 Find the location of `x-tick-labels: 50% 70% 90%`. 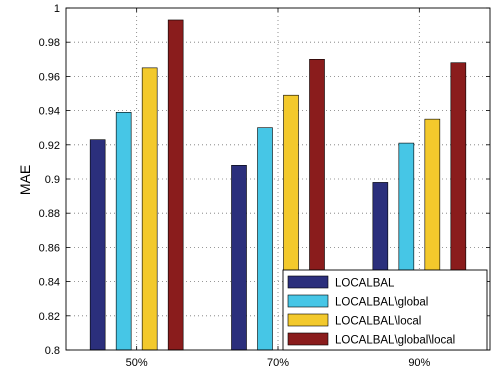

x-tick-labels: 50% 70% 90% is located at coordinates (278, 363).